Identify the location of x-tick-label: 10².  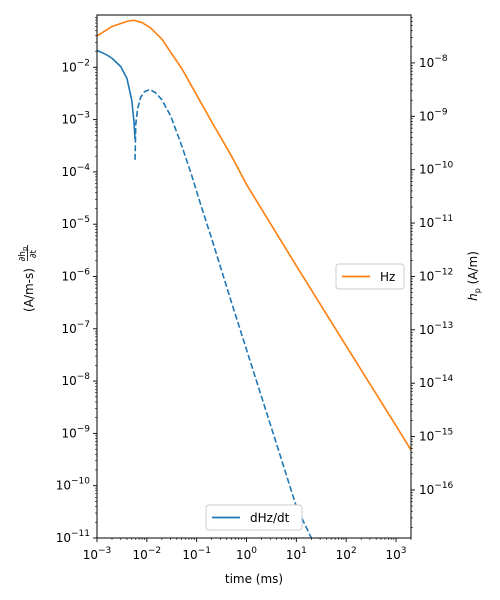
(346, 554).